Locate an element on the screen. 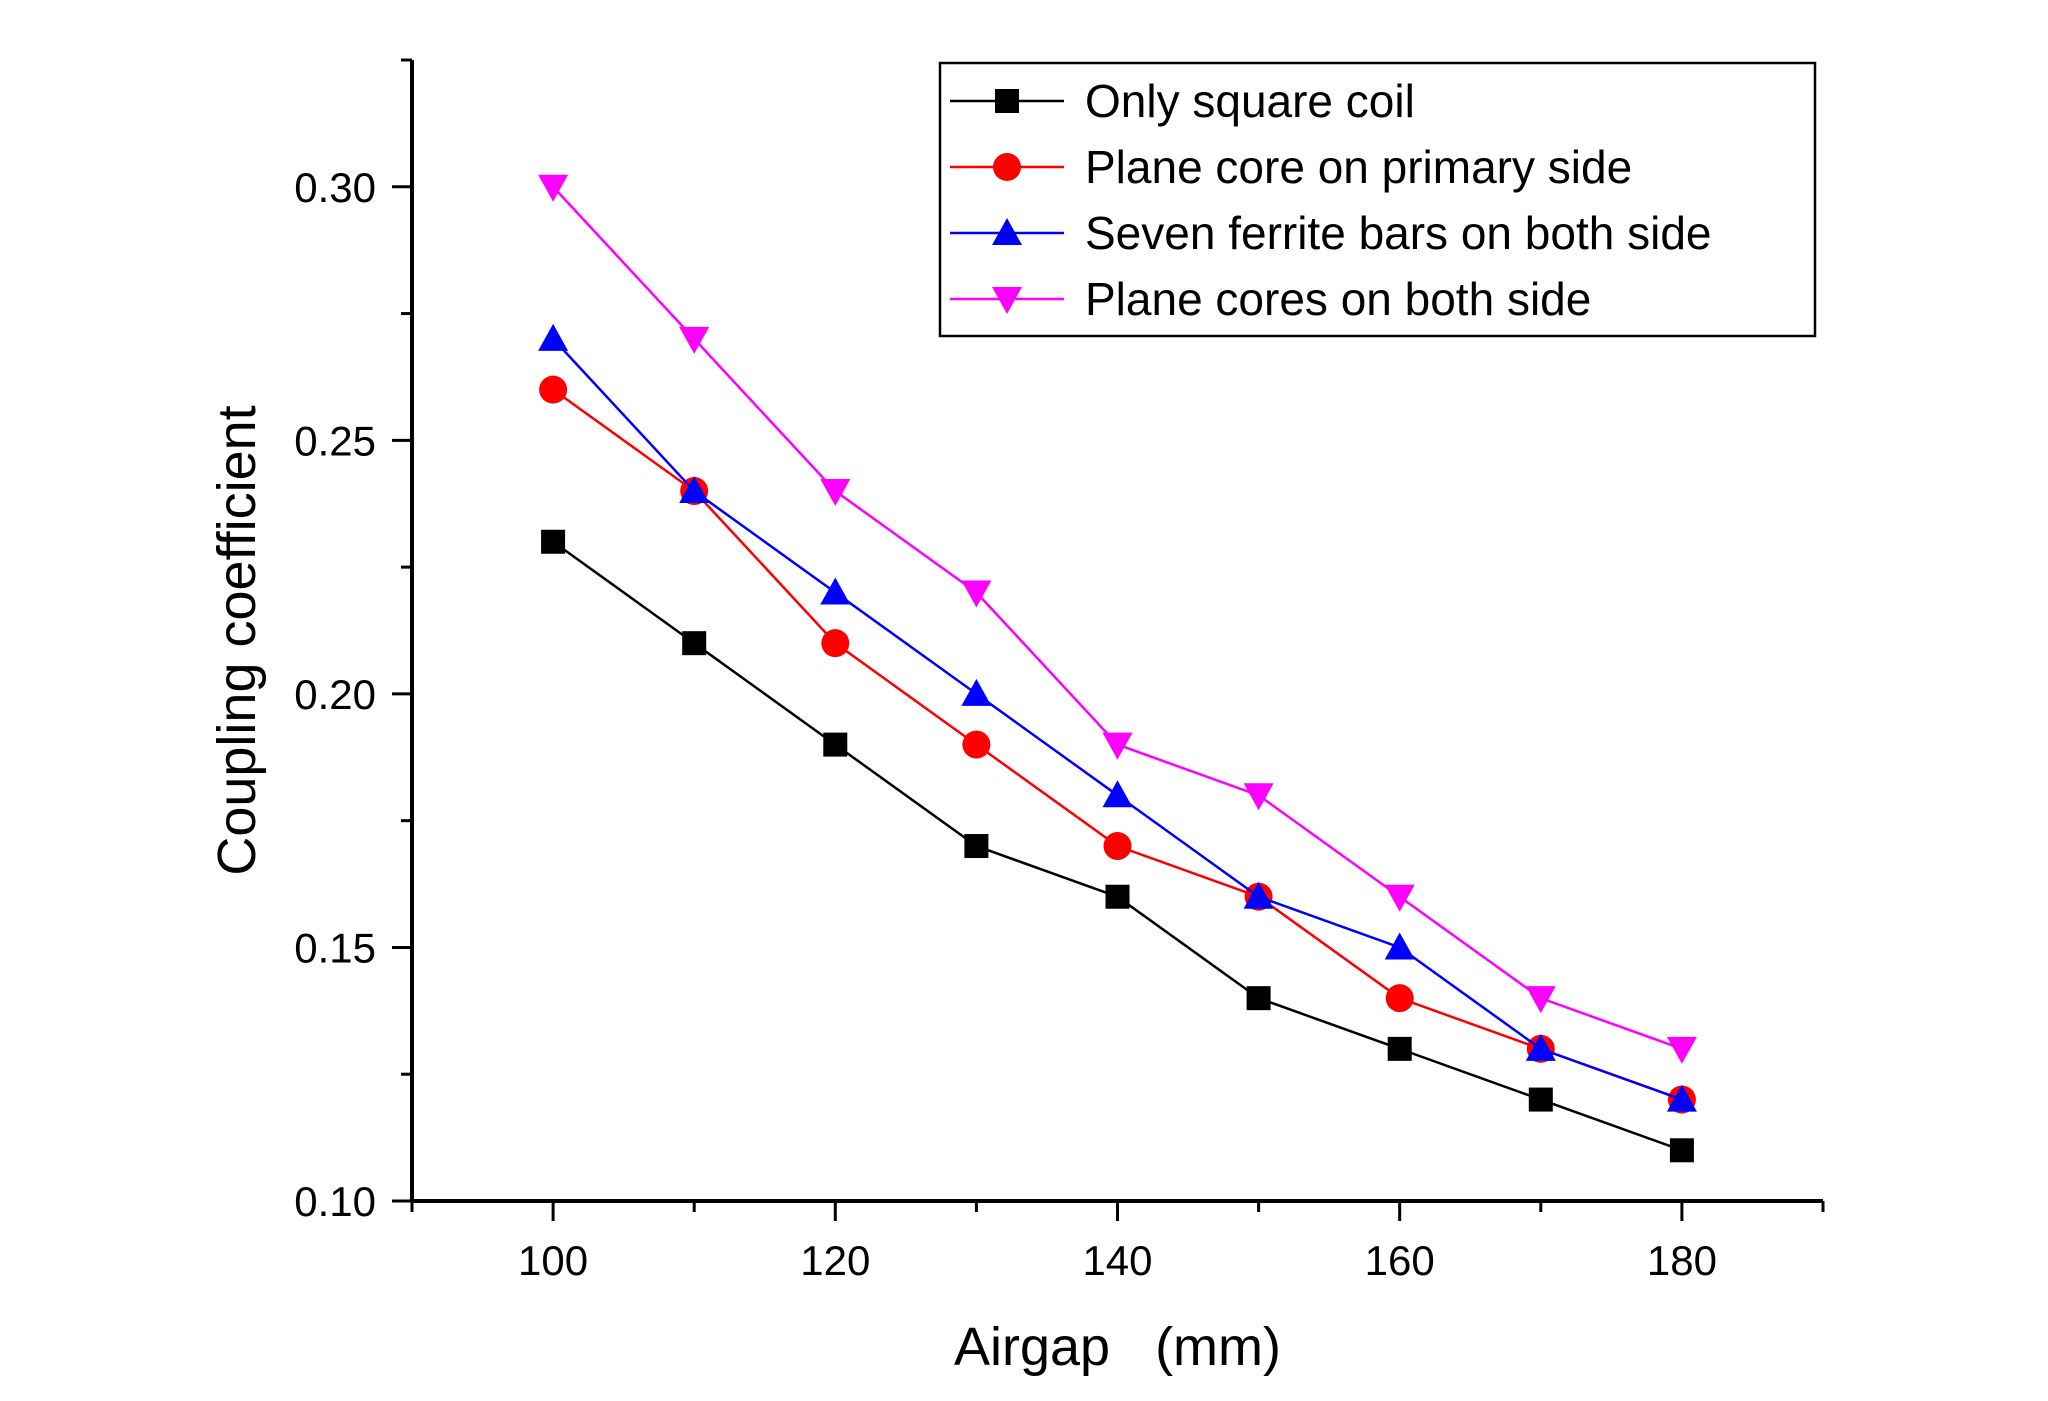  legend-entry-plane-cores-on-both-side: Plane cores on both side is located at coordinates (1270, 299).